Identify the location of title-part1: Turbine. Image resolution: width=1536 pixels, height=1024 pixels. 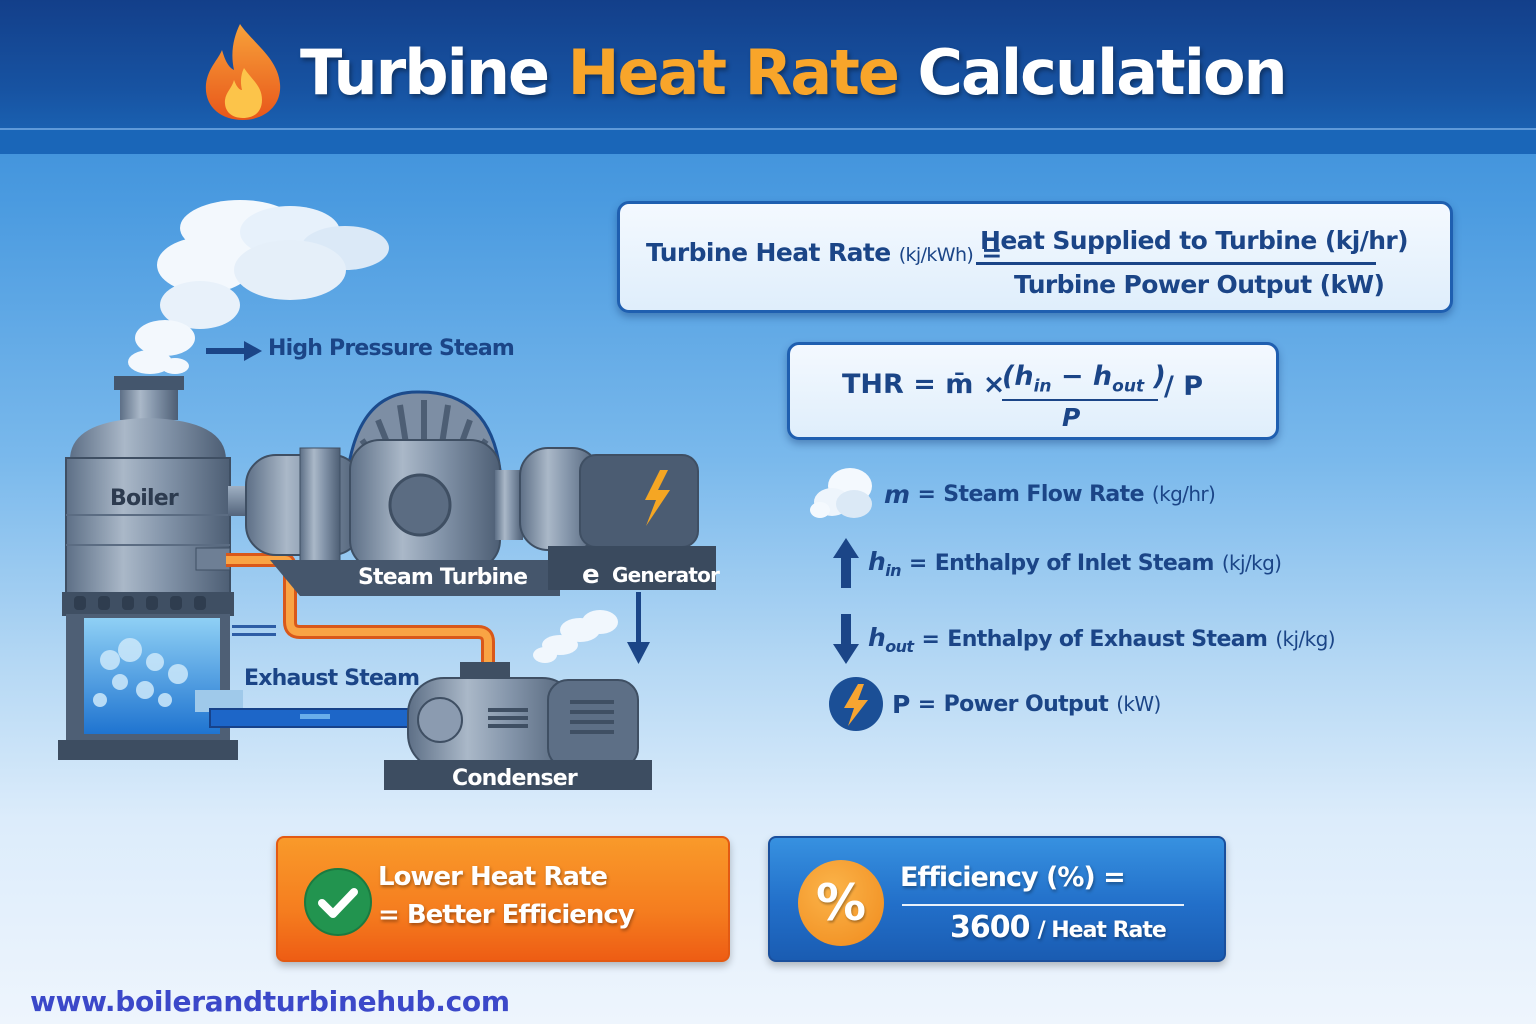
(425, 72).